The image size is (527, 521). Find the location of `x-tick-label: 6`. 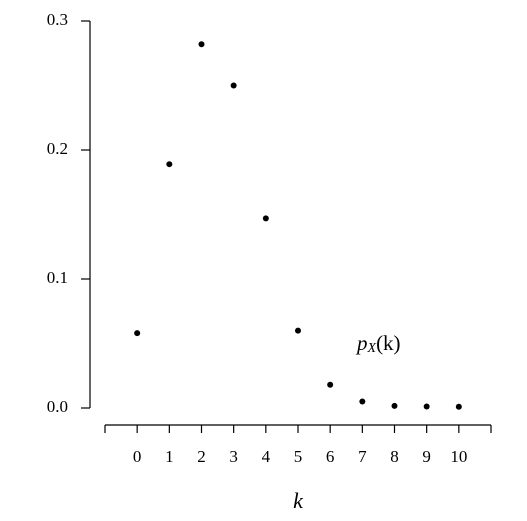

x-tick-label: 6 is located at coordinates (330, 456).